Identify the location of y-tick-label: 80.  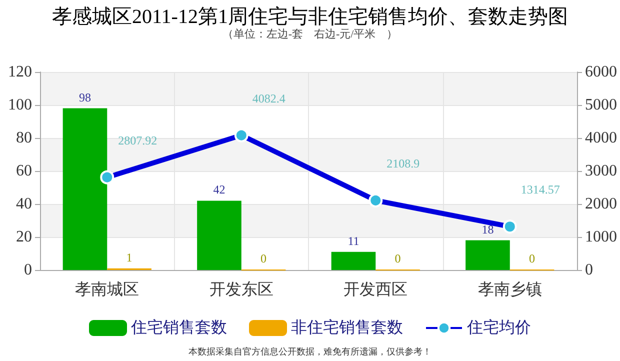
(24, 138).